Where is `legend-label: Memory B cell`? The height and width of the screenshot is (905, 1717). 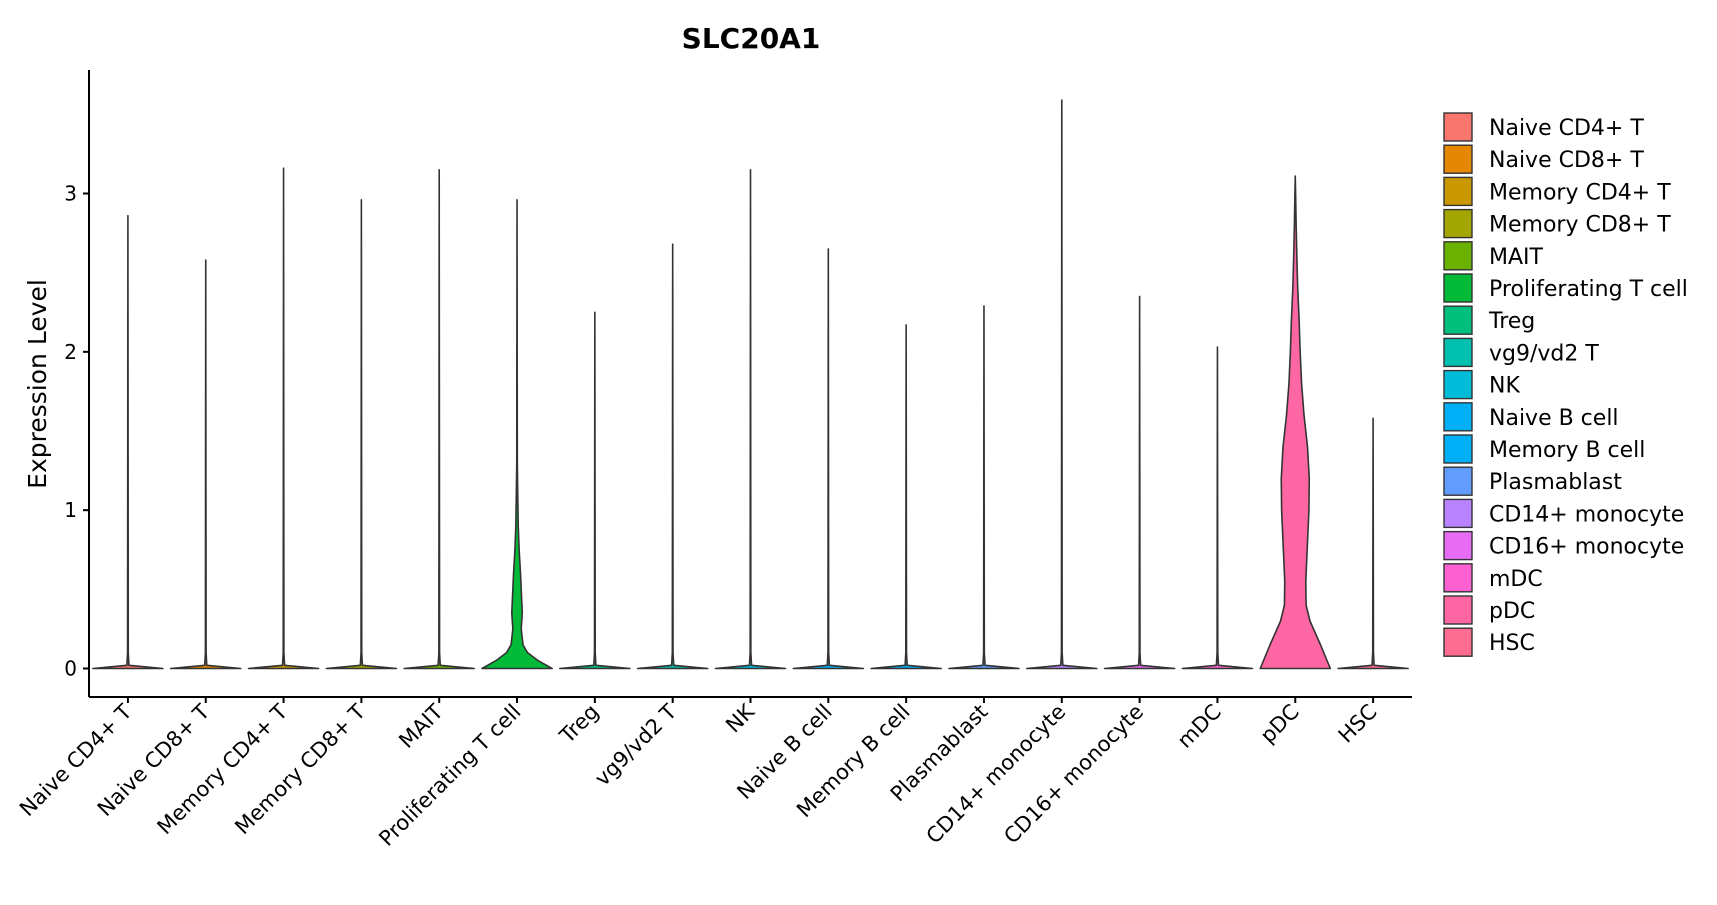
legend-label: Memory B cell is located at coordinates (1567, 450).